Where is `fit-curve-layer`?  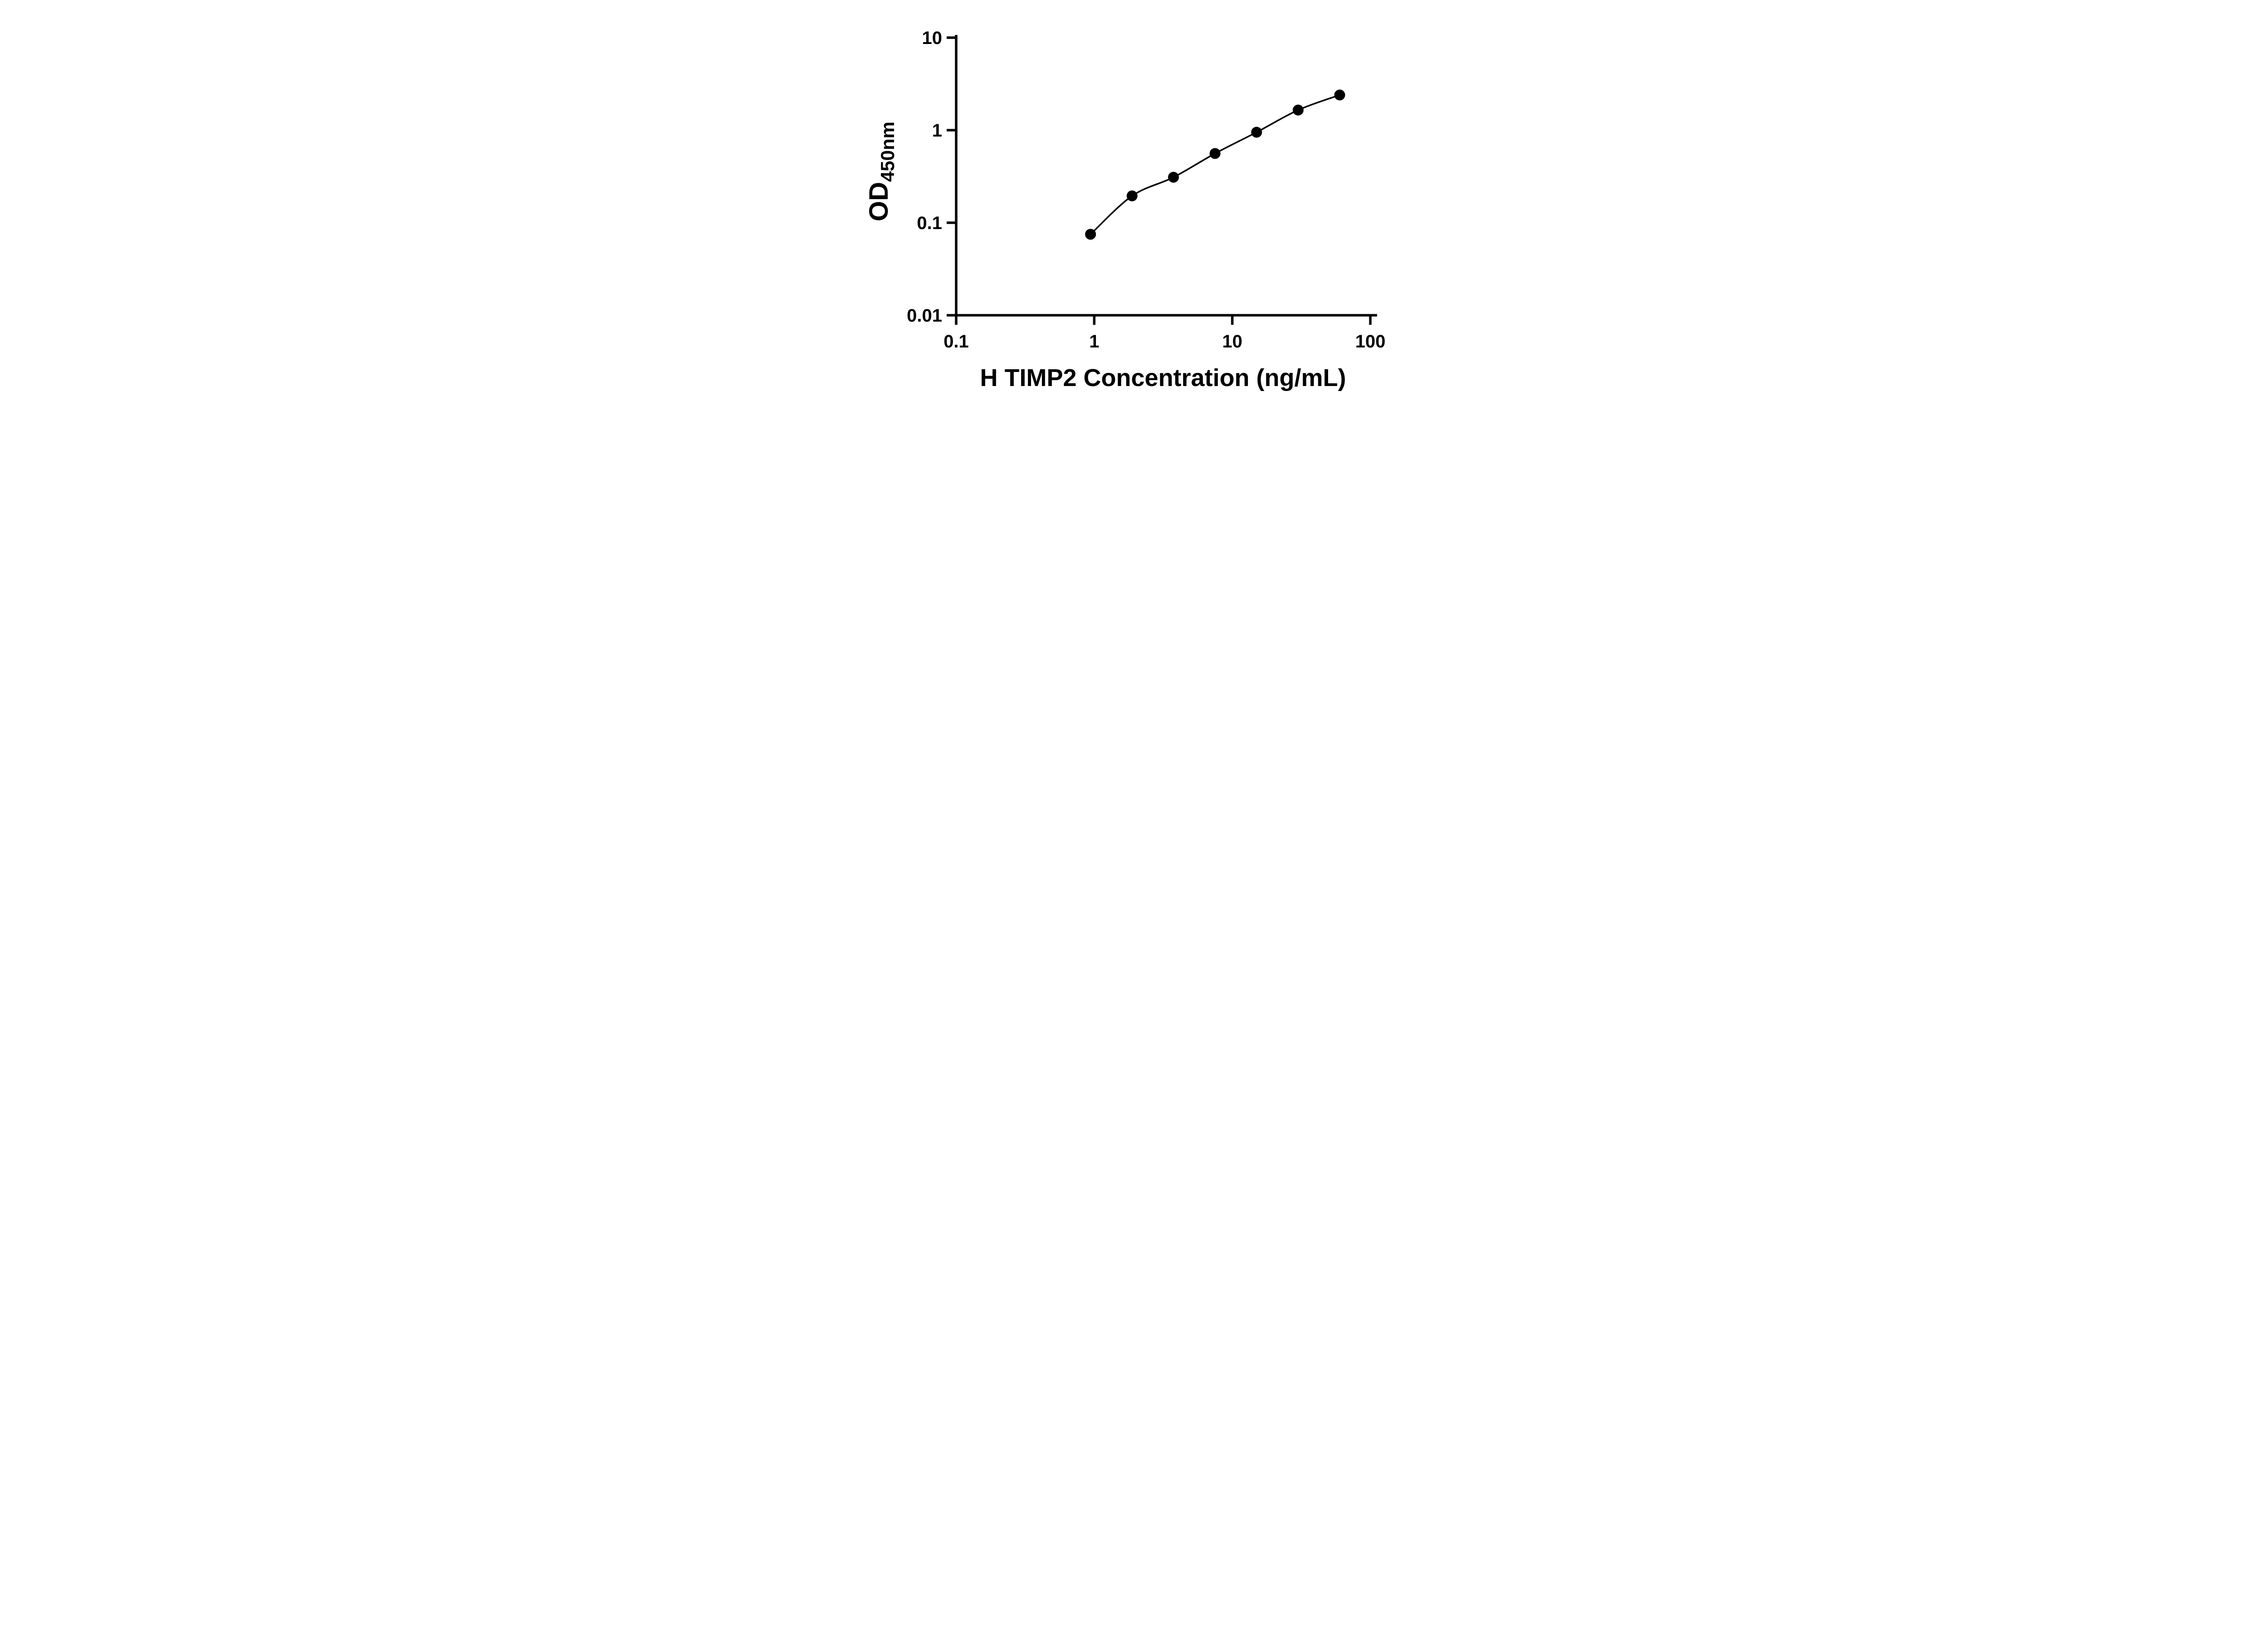 fit-curve-layer is located at coordinates (1215, 164).